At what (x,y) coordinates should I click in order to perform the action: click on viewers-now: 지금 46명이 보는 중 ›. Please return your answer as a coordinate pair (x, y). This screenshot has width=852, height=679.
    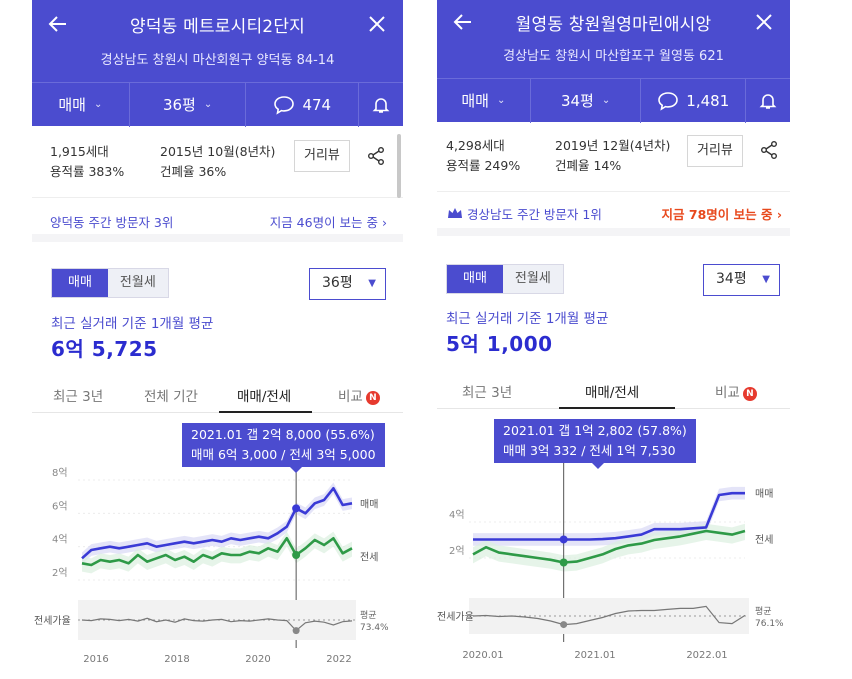
    Looking at the image, I should click on (328, 221).